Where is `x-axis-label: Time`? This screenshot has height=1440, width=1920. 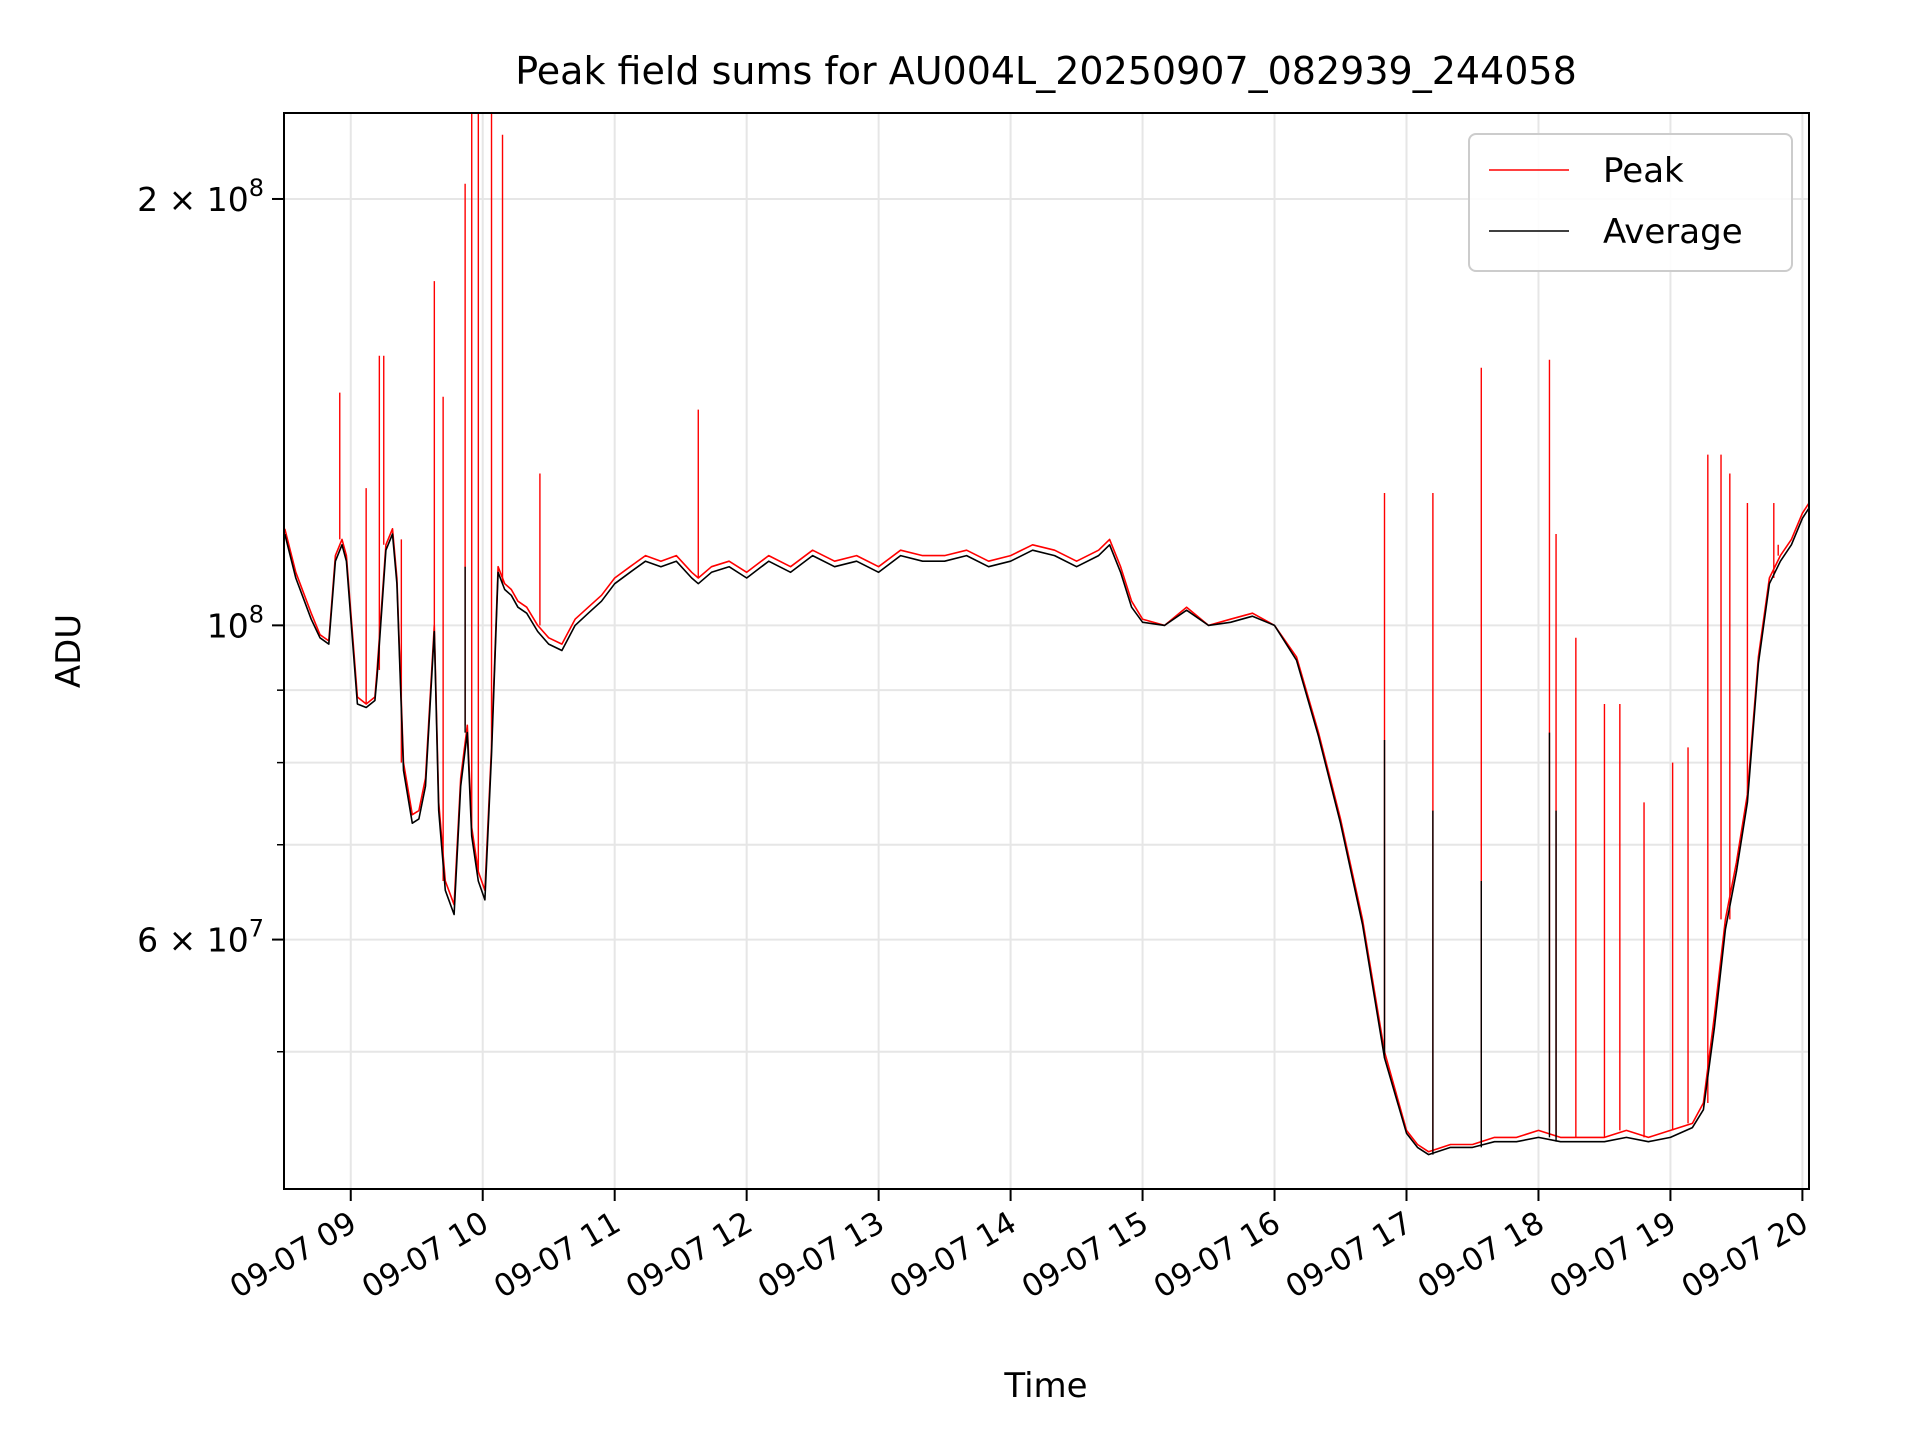 x-axis-label: Time is located at coordinates (1045, 1386).